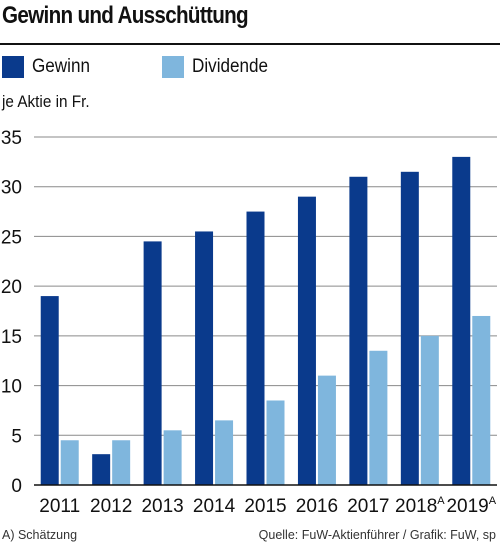 Image resolution: width=500 pixels, height=545 pixels. What do you see at coordinates (101, 469) in the screenshot?
I see `bar-gewinn-2012` at bounding box center [101, 469].